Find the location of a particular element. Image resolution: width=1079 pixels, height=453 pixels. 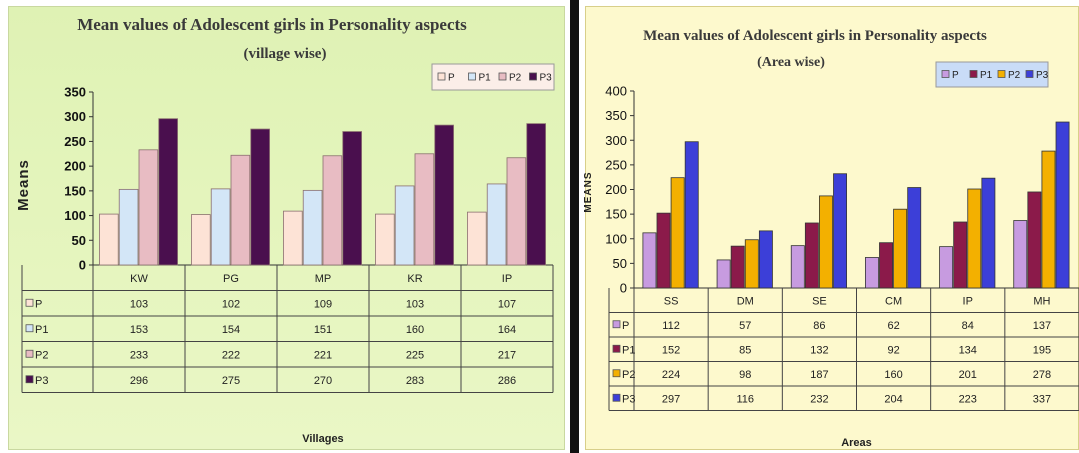

chart-subtitle: (village wise) is located at coordinates (285, 54).